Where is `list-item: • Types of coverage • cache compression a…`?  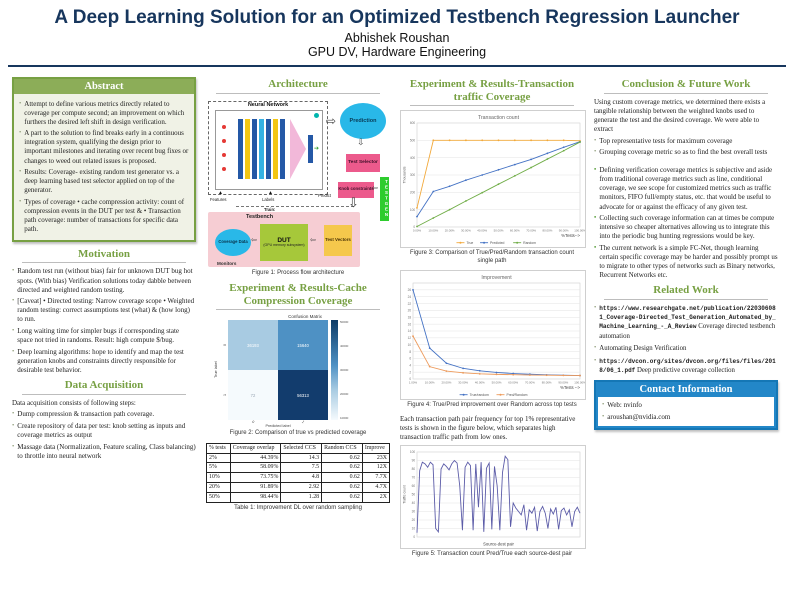 list-item: • Types of coverage • cache compression a… is located at coordinates (104, 216).